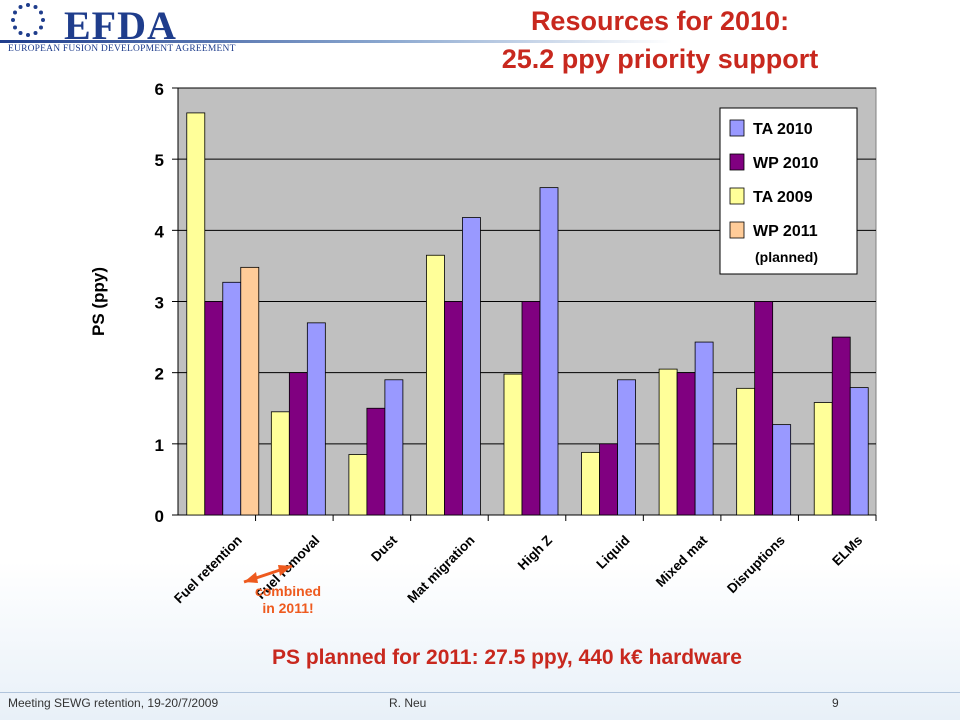 The width and height of the screenshot is (960, 720). What do you see at coordinates (159, 160) in the screenshot?
I see `y-tick-label-5: 5` at bounding box center [159, 160].